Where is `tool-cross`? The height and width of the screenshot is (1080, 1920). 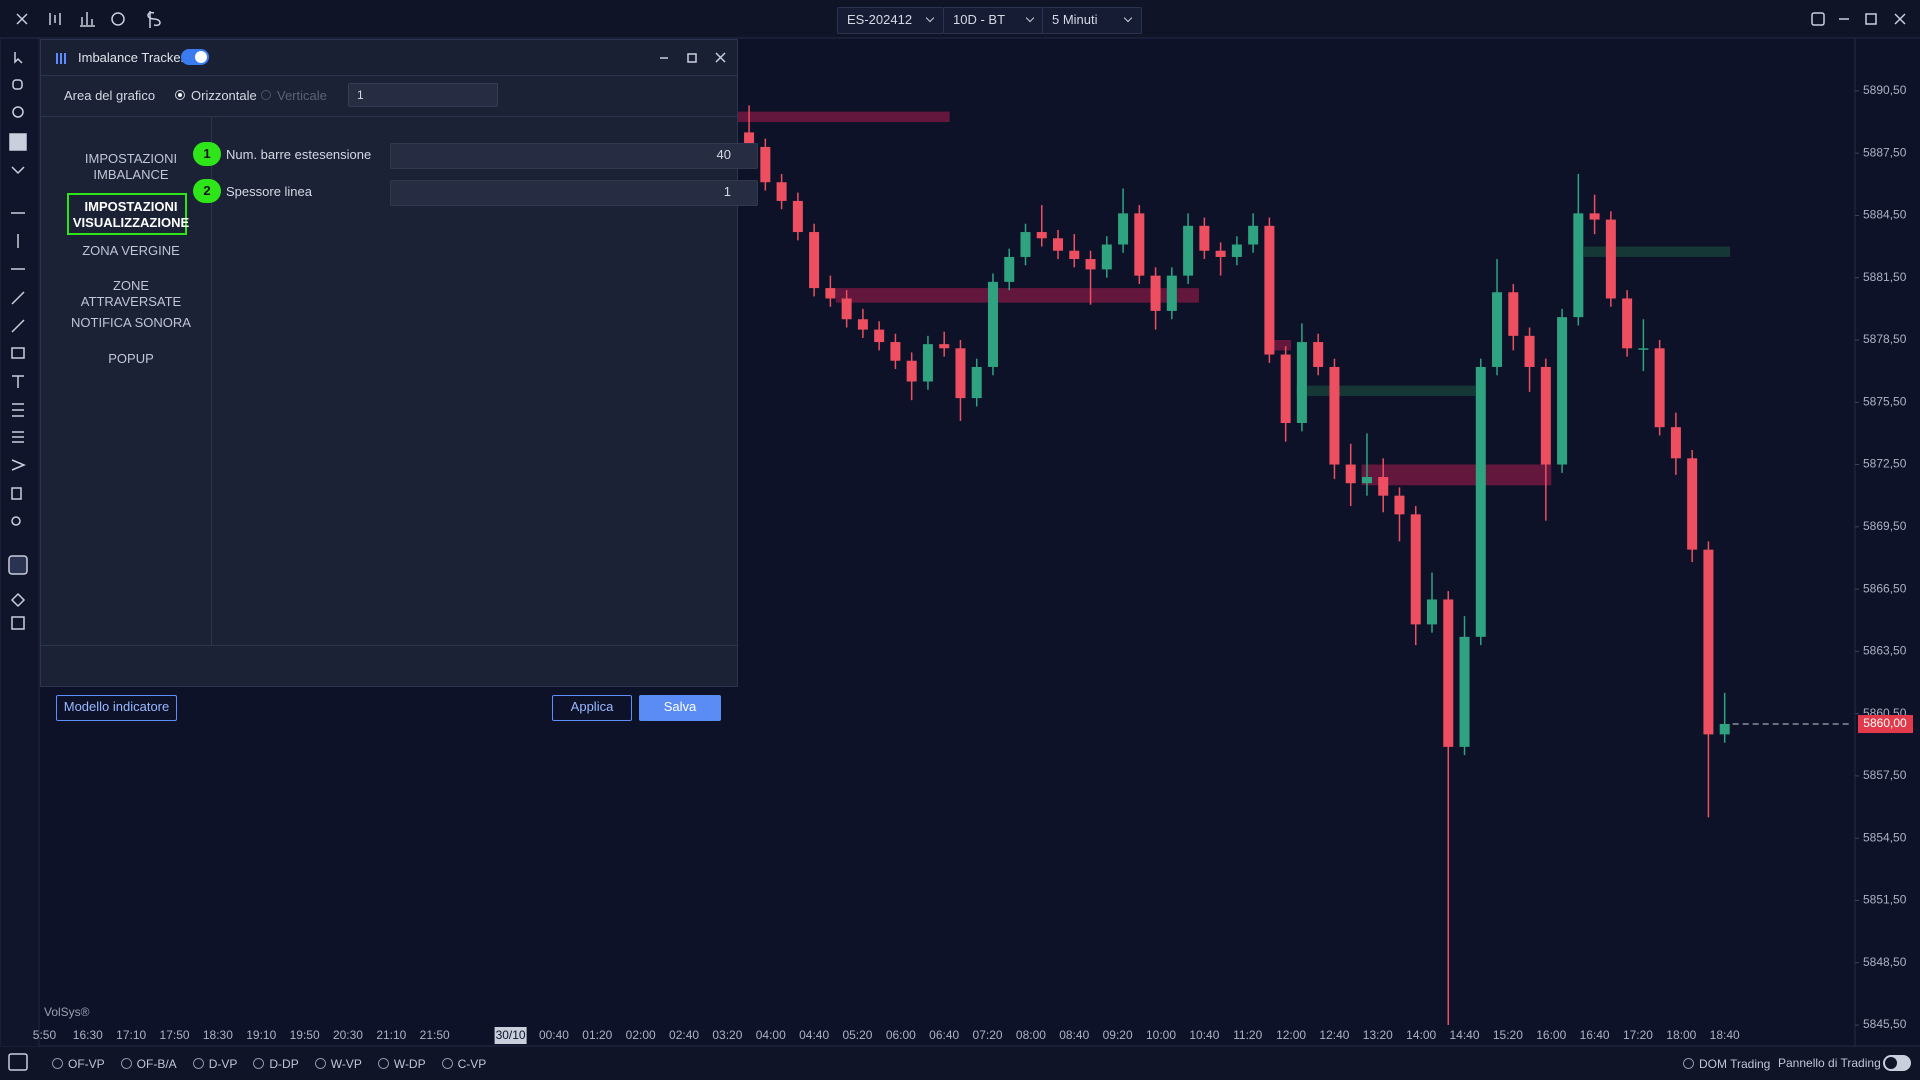
tool-cross is located at coordinates (18, 142).